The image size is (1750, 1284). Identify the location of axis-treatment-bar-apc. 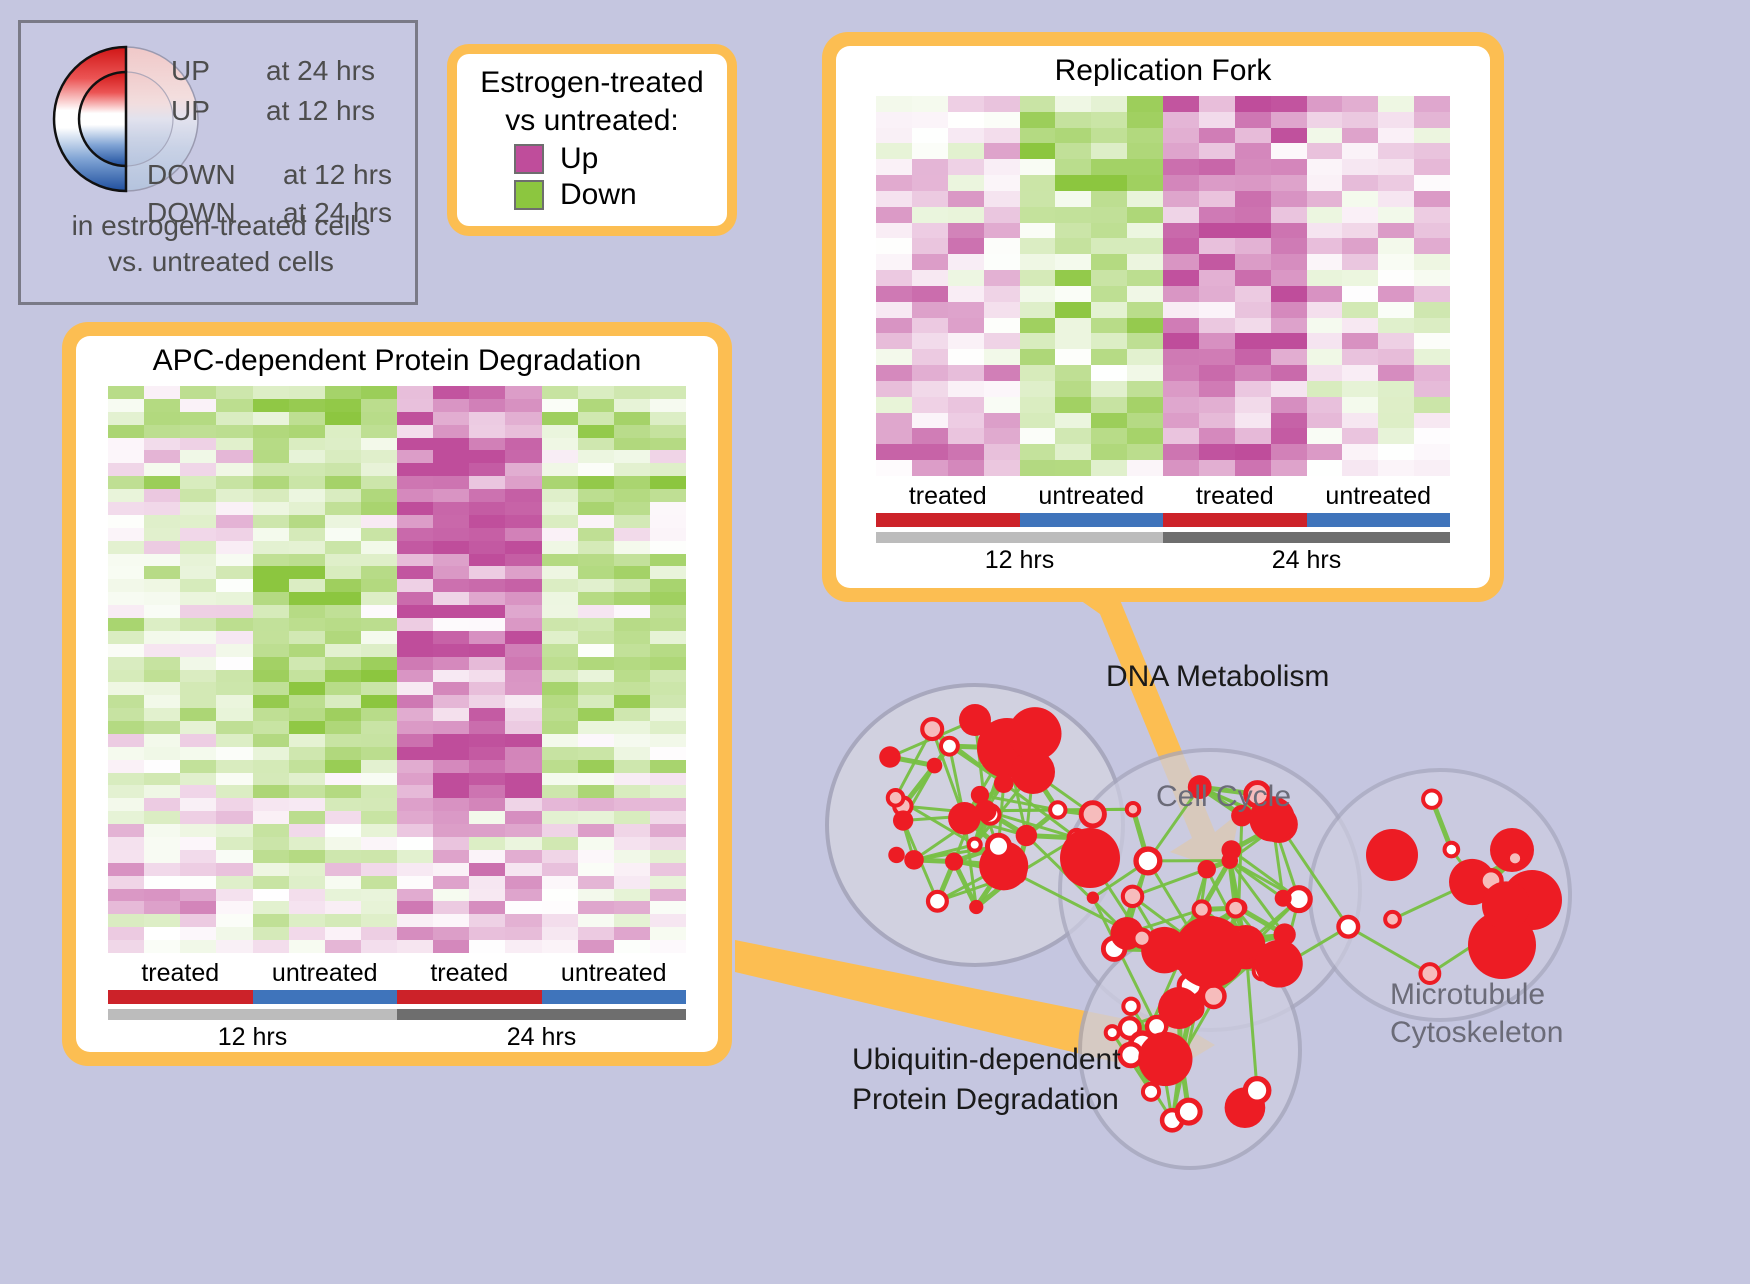
(397, 997).